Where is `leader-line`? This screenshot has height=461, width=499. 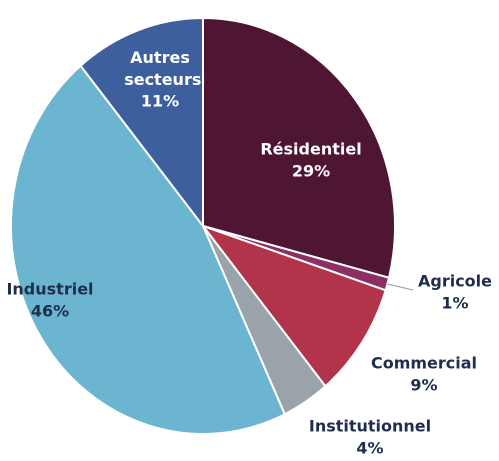
leader-line is located at coordinates (400, 287).